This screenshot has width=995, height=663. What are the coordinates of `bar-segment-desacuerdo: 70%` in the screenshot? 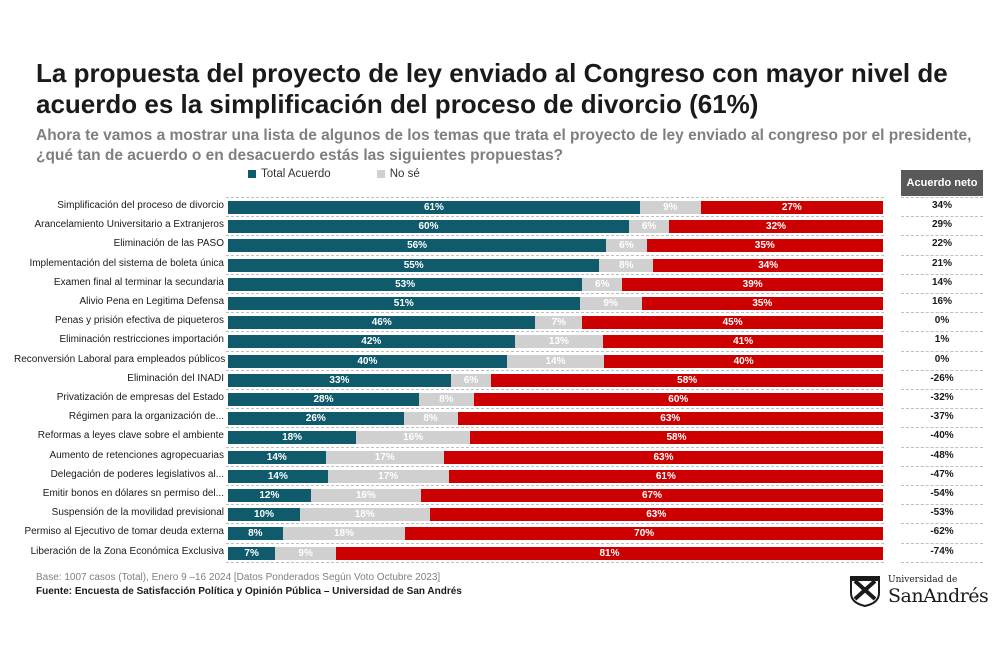 It's located at (644, 534).